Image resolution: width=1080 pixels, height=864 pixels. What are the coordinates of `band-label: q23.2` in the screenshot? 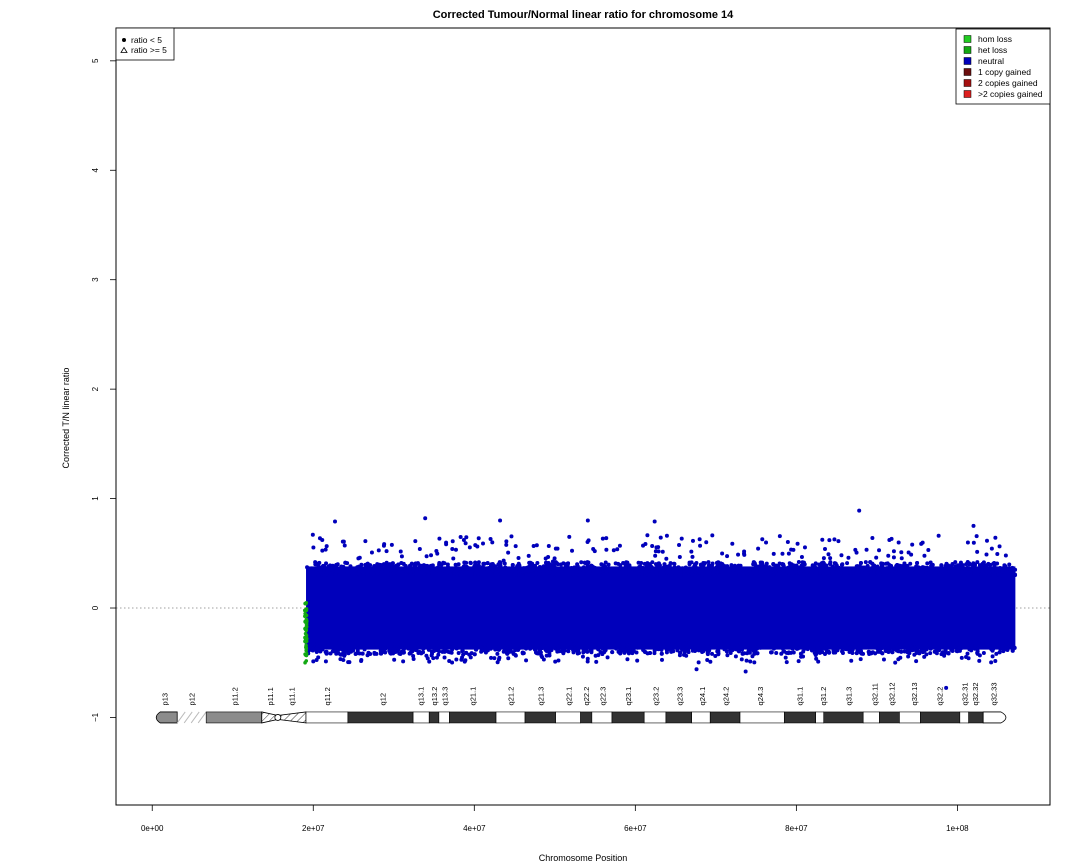 It's located at (655, 696).